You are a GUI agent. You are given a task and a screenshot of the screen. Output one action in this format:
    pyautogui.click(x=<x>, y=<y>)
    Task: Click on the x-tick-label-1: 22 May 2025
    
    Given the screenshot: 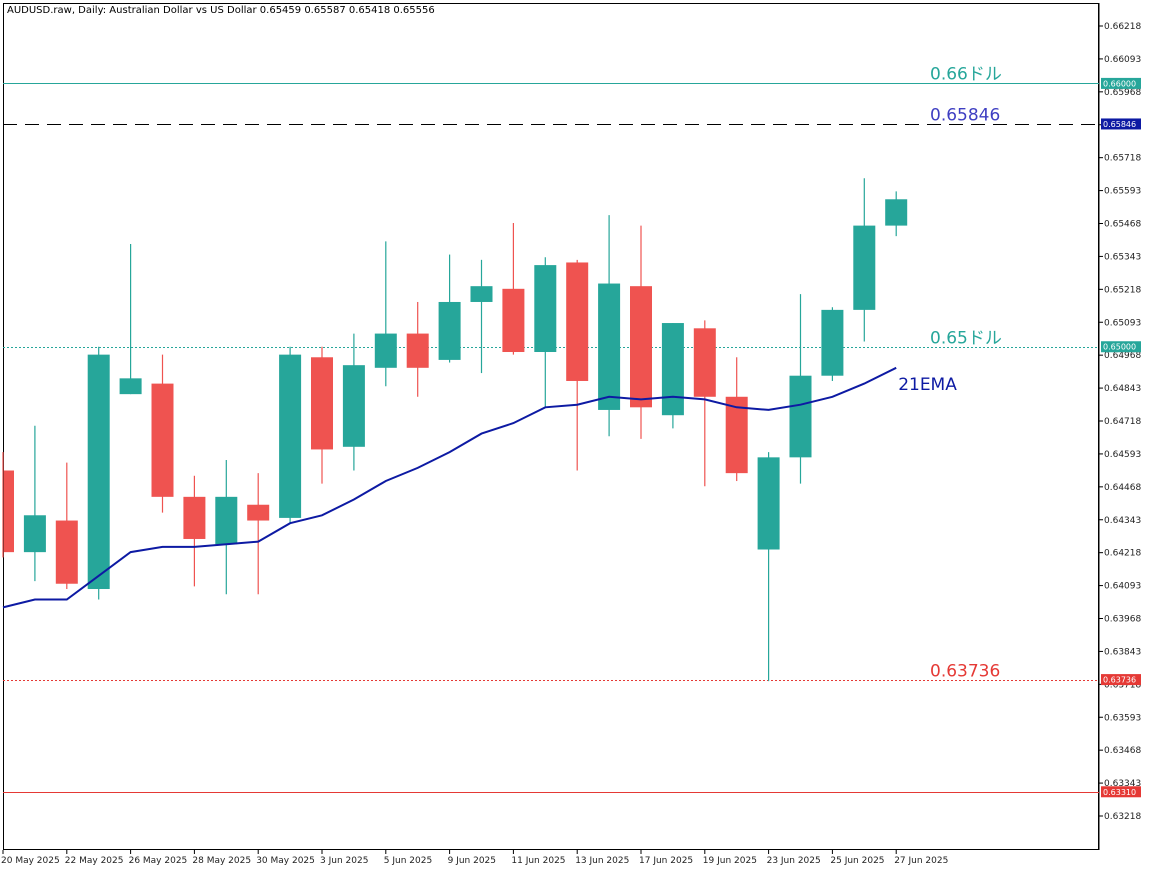 What is the action you would take?
    pyautogui.click(x=94, y=861)
    